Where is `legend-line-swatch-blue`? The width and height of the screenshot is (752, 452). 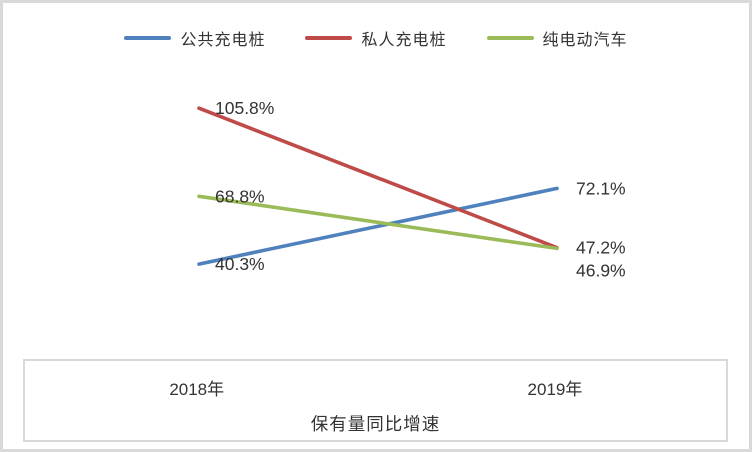 legend-line-swatch-blue is located at coordinates (148, 38).